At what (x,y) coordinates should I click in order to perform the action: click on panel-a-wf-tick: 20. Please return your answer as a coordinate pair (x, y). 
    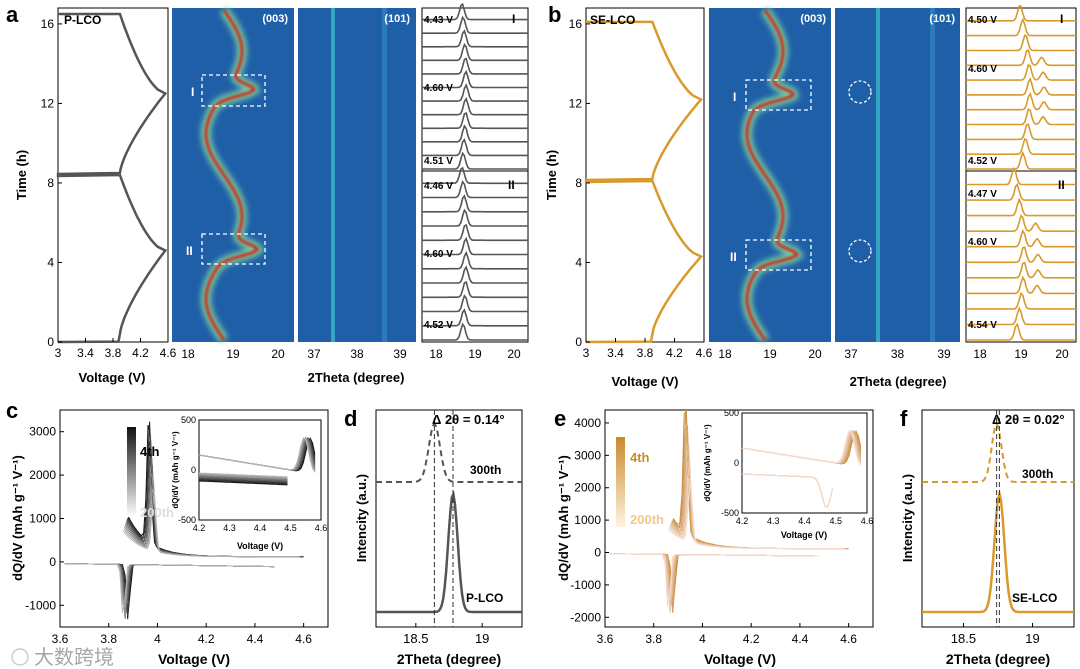
    Looking at the image, I should click on (514, 354).